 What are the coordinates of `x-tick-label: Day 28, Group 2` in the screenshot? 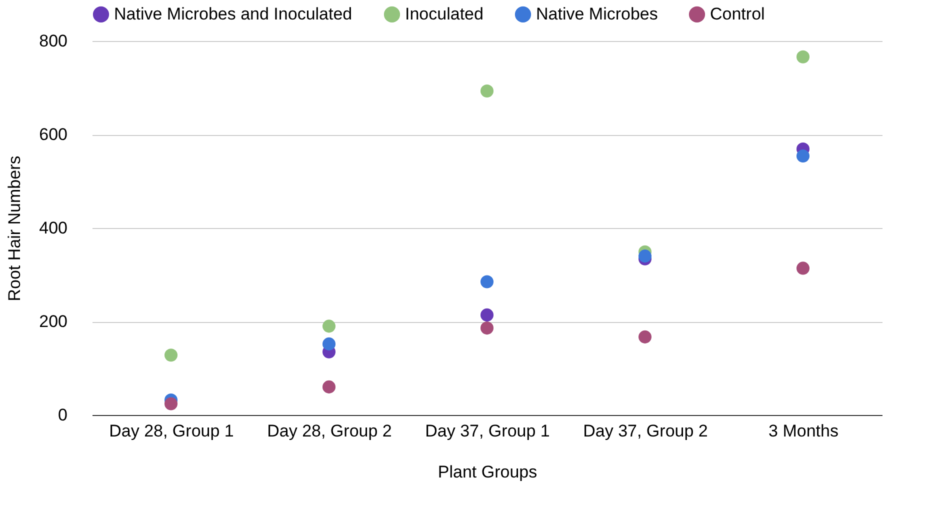 It's located at (329, 431).